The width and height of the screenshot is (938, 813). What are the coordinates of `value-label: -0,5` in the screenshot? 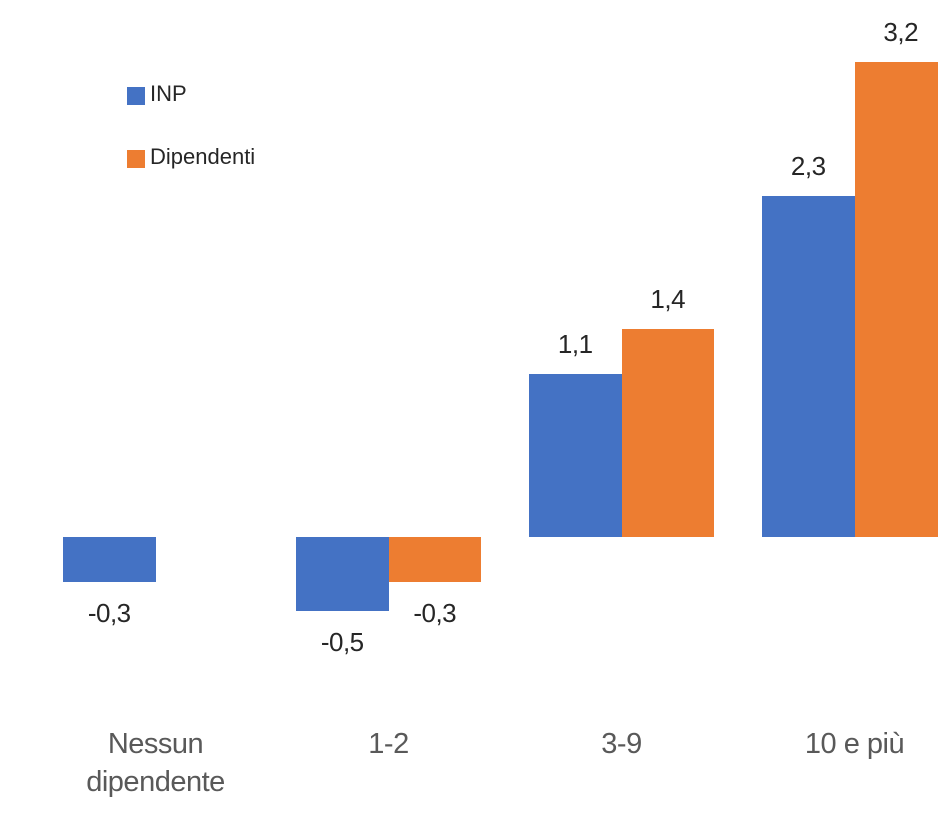 It's located at (342, 642).